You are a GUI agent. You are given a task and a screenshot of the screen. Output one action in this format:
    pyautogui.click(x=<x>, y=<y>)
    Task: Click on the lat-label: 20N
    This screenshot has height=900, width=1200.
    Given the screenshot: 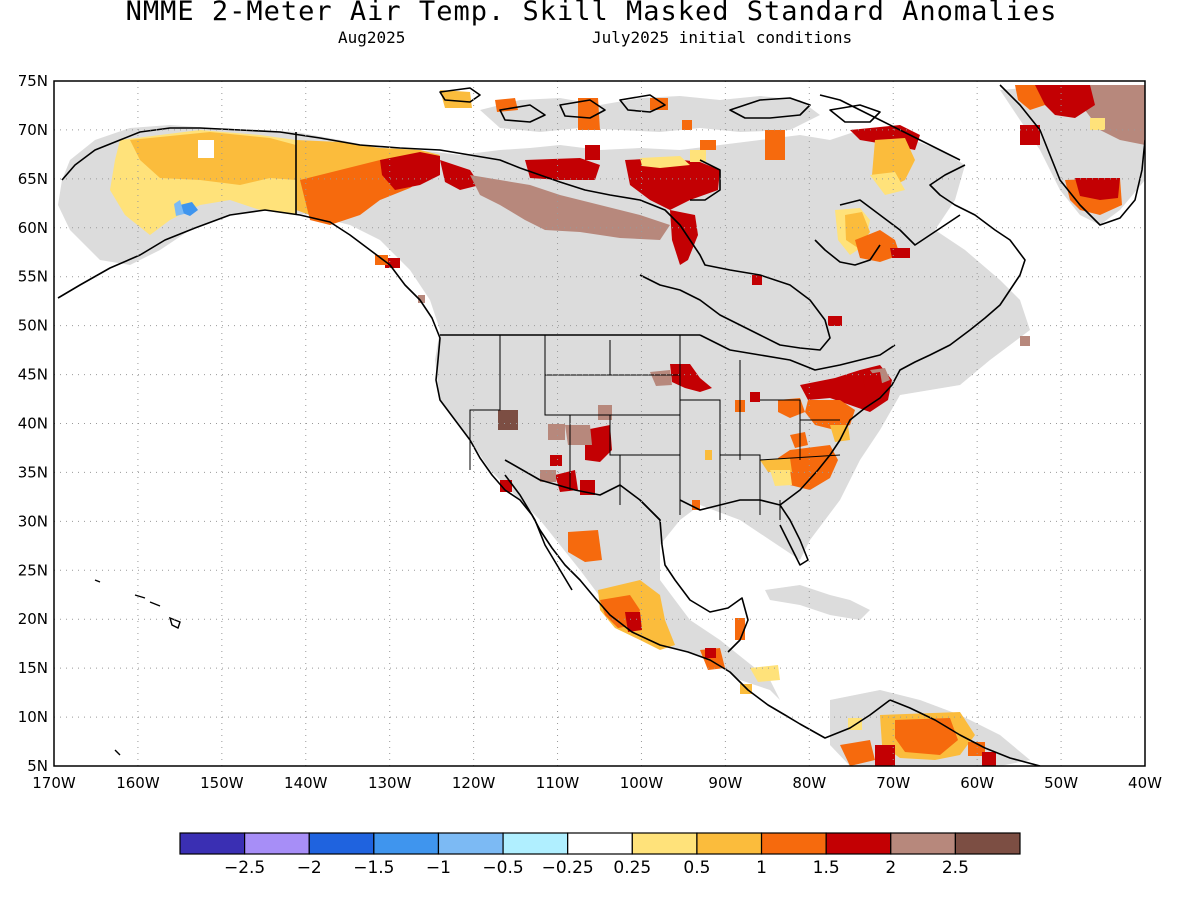 What is the action you would take?
    pyautogui.click(x=33, y=619)
    